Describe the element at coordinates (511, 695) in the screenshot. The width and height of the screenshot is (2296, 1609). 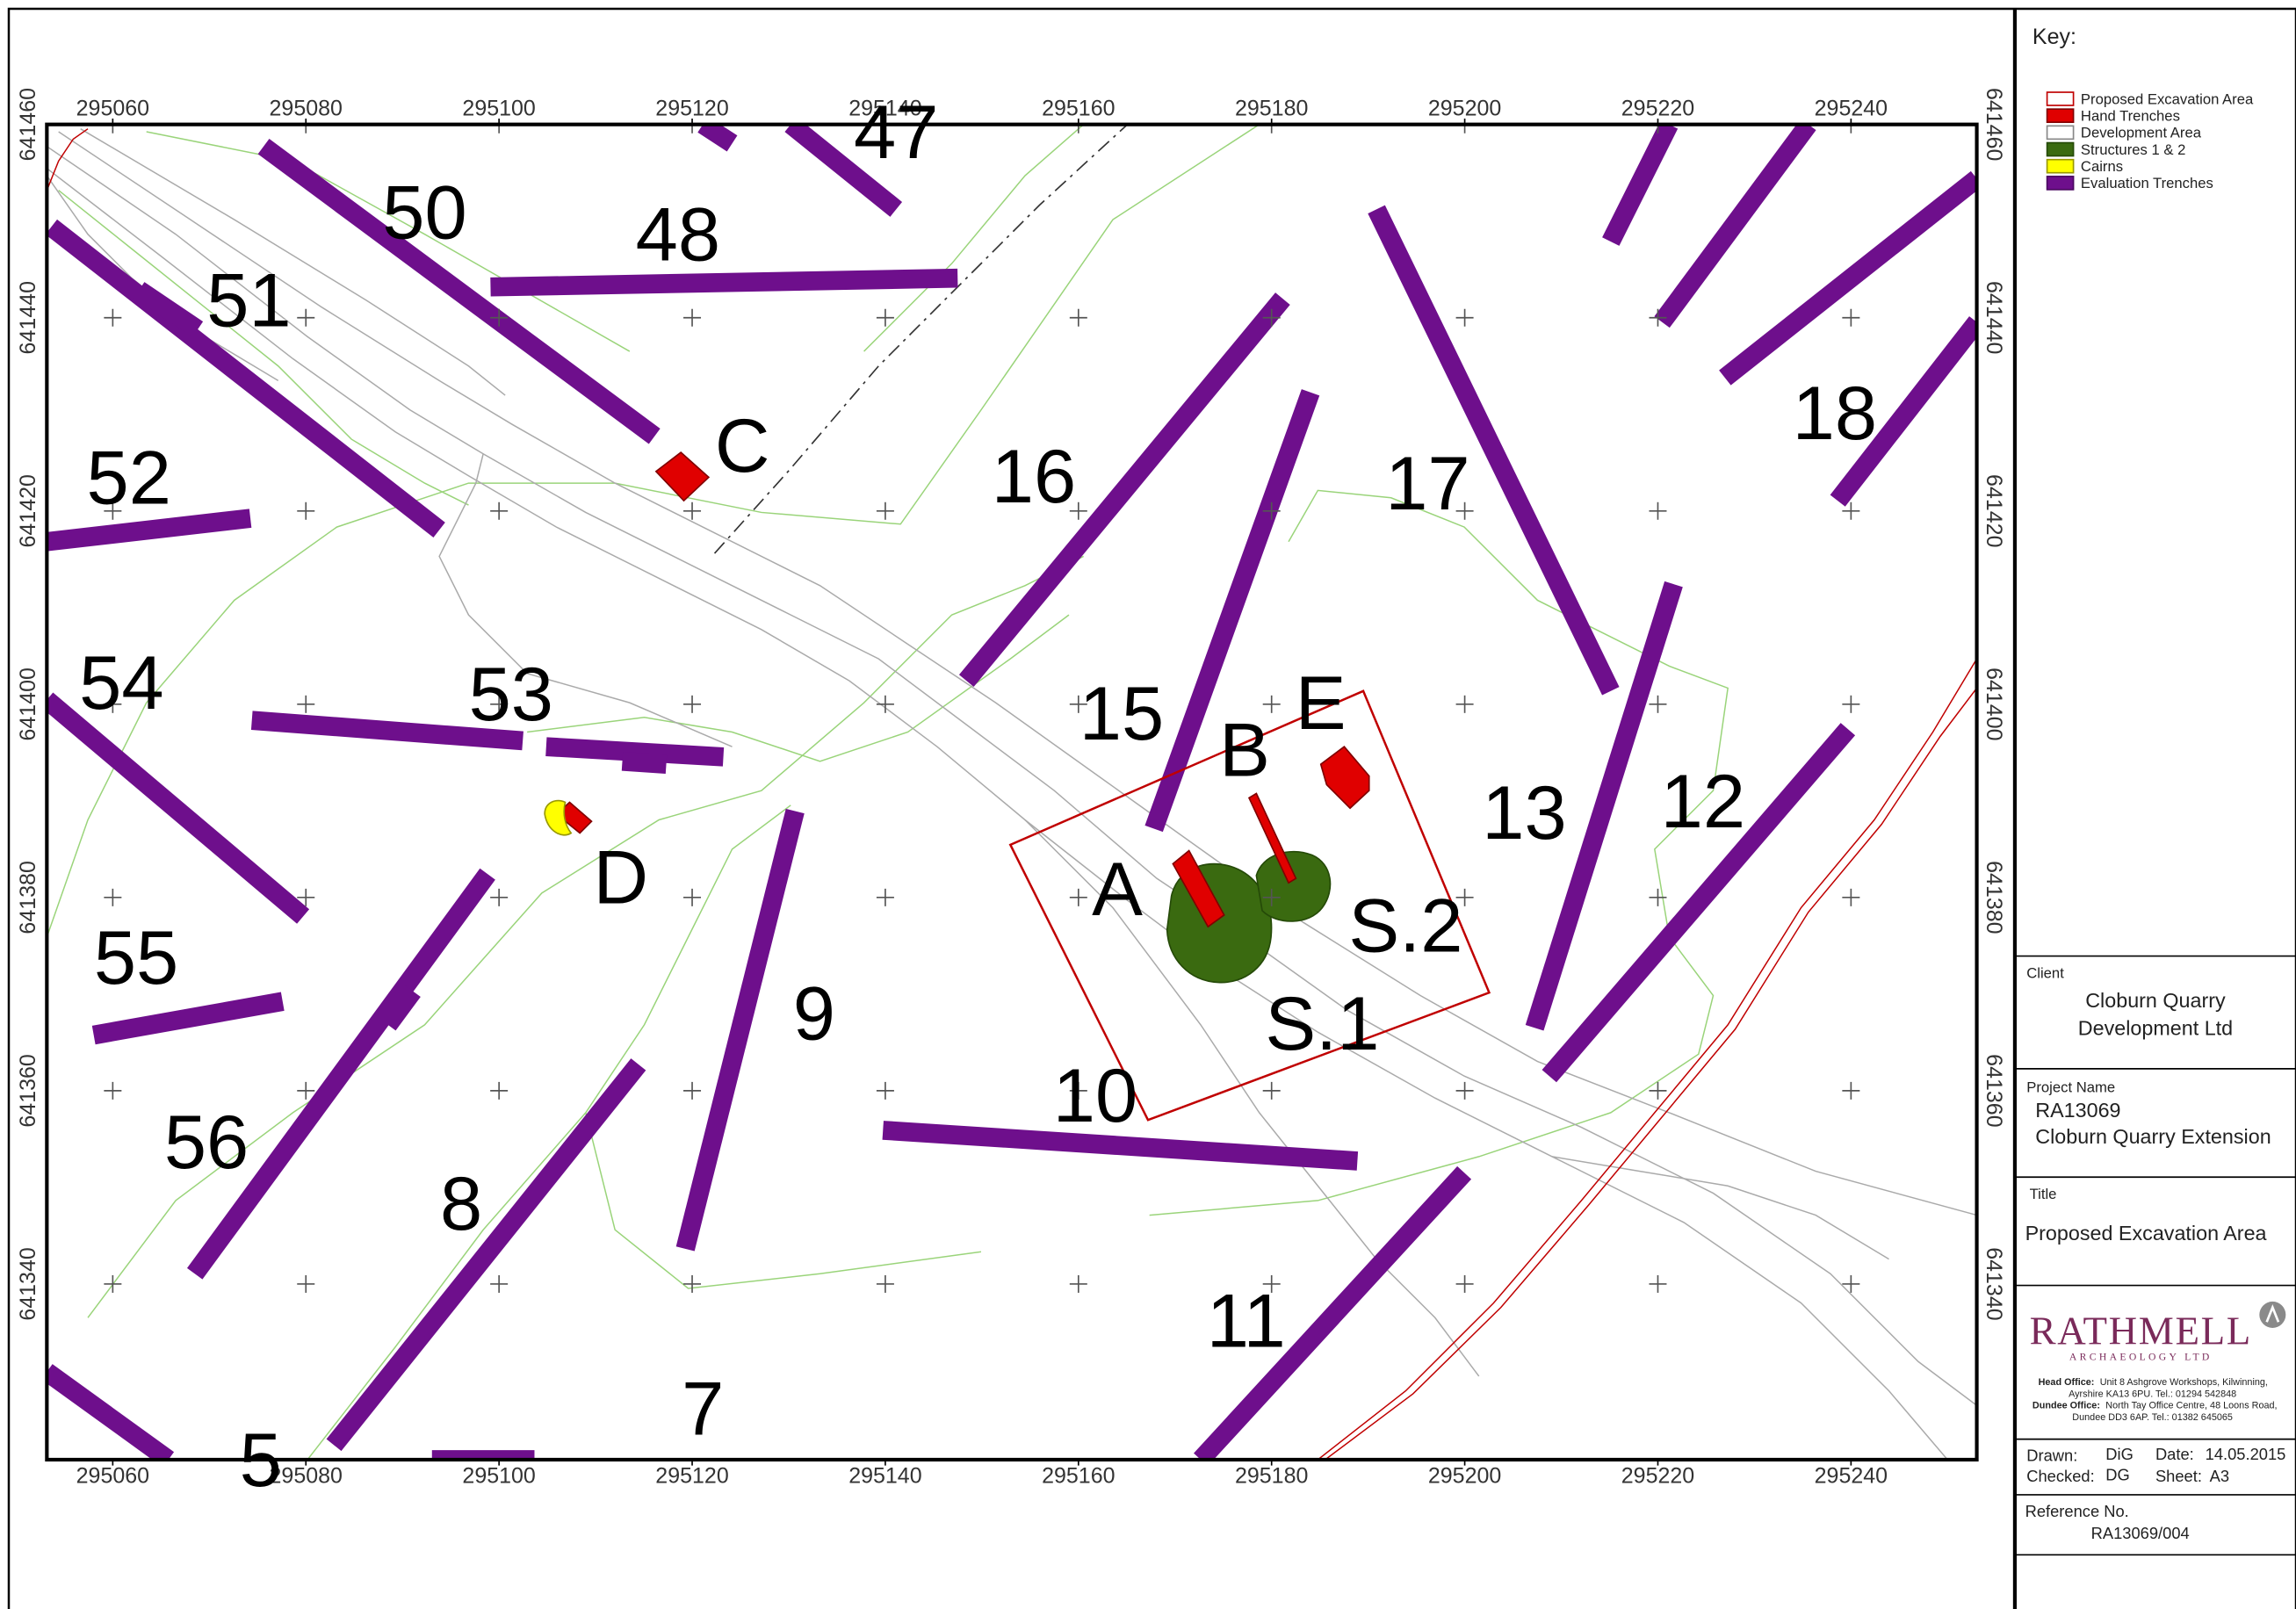
I see `trench-label: 53` at that location.